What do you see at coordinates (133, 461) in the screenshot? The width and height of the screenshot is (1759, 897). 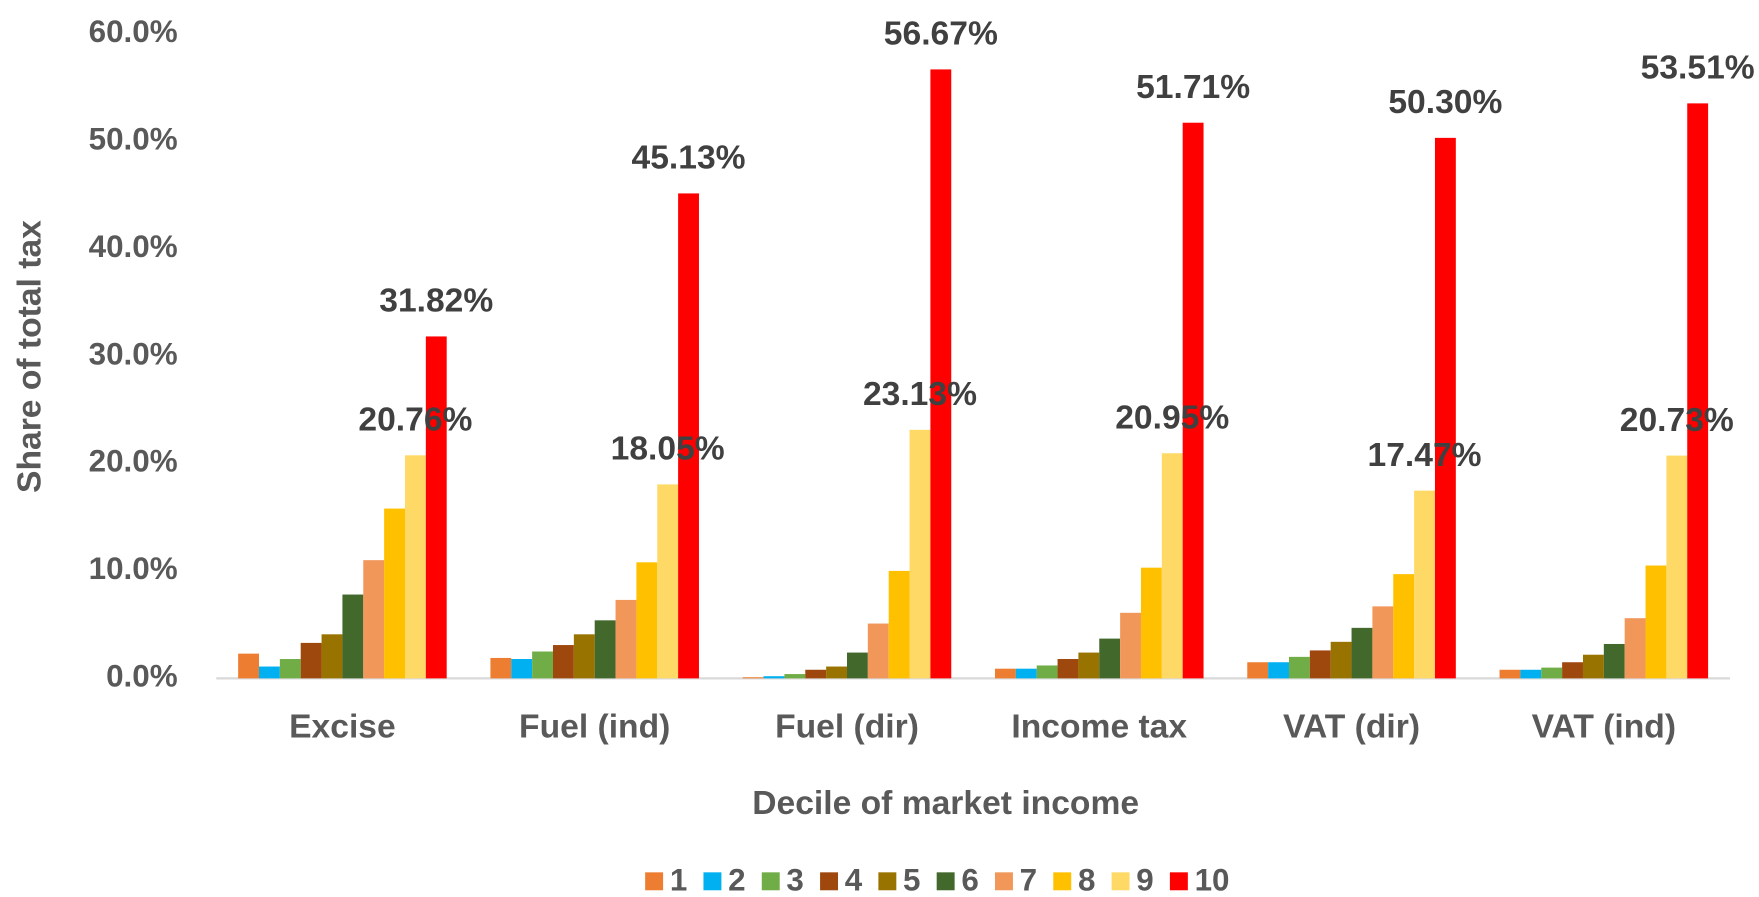 I see `y-tick-label: 20.0%` at bounding box center [133, 461].